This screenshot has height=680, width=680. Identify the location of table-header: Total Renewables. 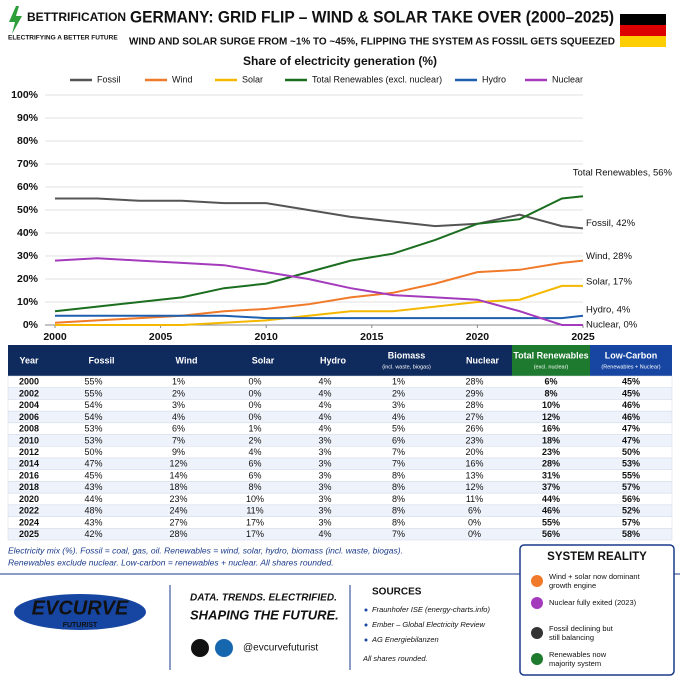
(550, 355).